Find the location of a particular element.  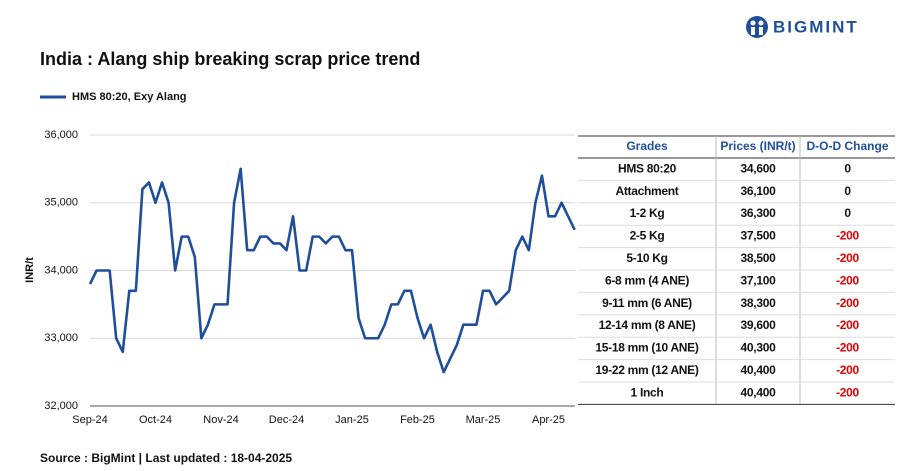

legend-label: HMS 80:20, Exy Alang is located at coordinates (129, 97).